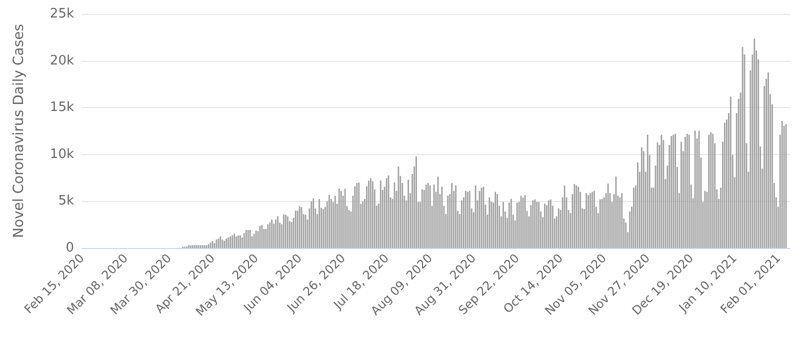 The image size is (798, 347). Describe the element at coordinates (66, 201) in the screenshot. I see `y-tick-label: 5k` at that location.